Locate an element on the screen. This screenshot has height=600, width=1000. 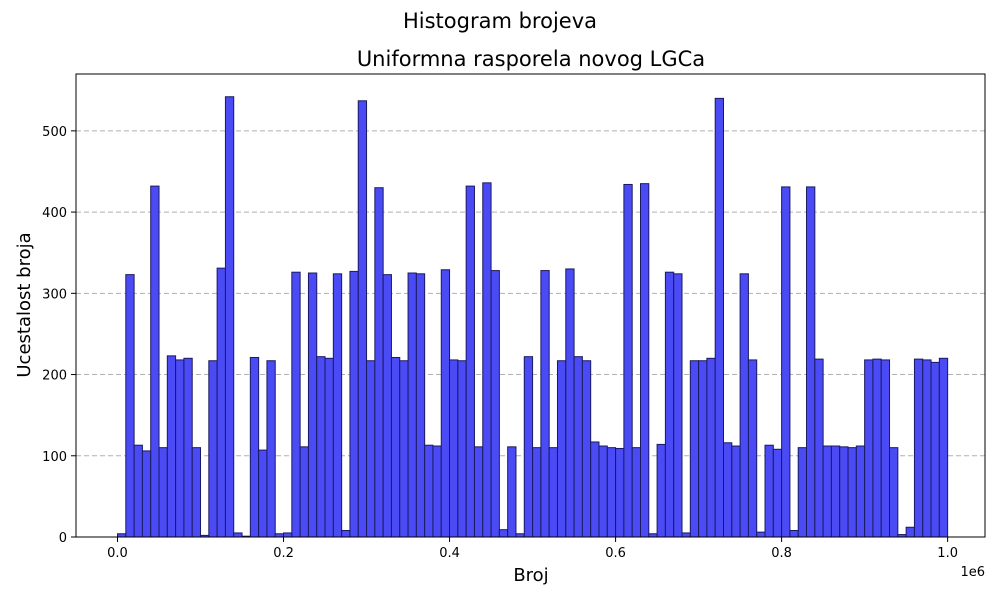
chart-title: Uniformna rasporela novog LGCa is located at coordinates (531, 59).